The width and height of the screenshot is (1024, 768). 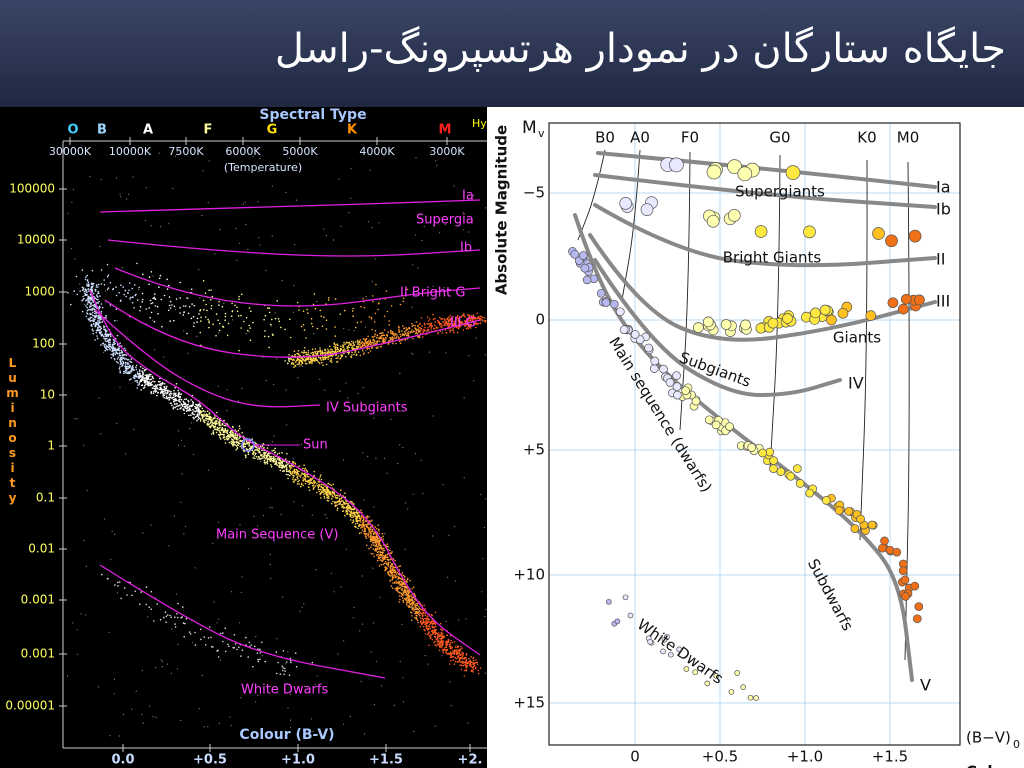 I want to click on annotation: III G, so click(x=463, y=323).